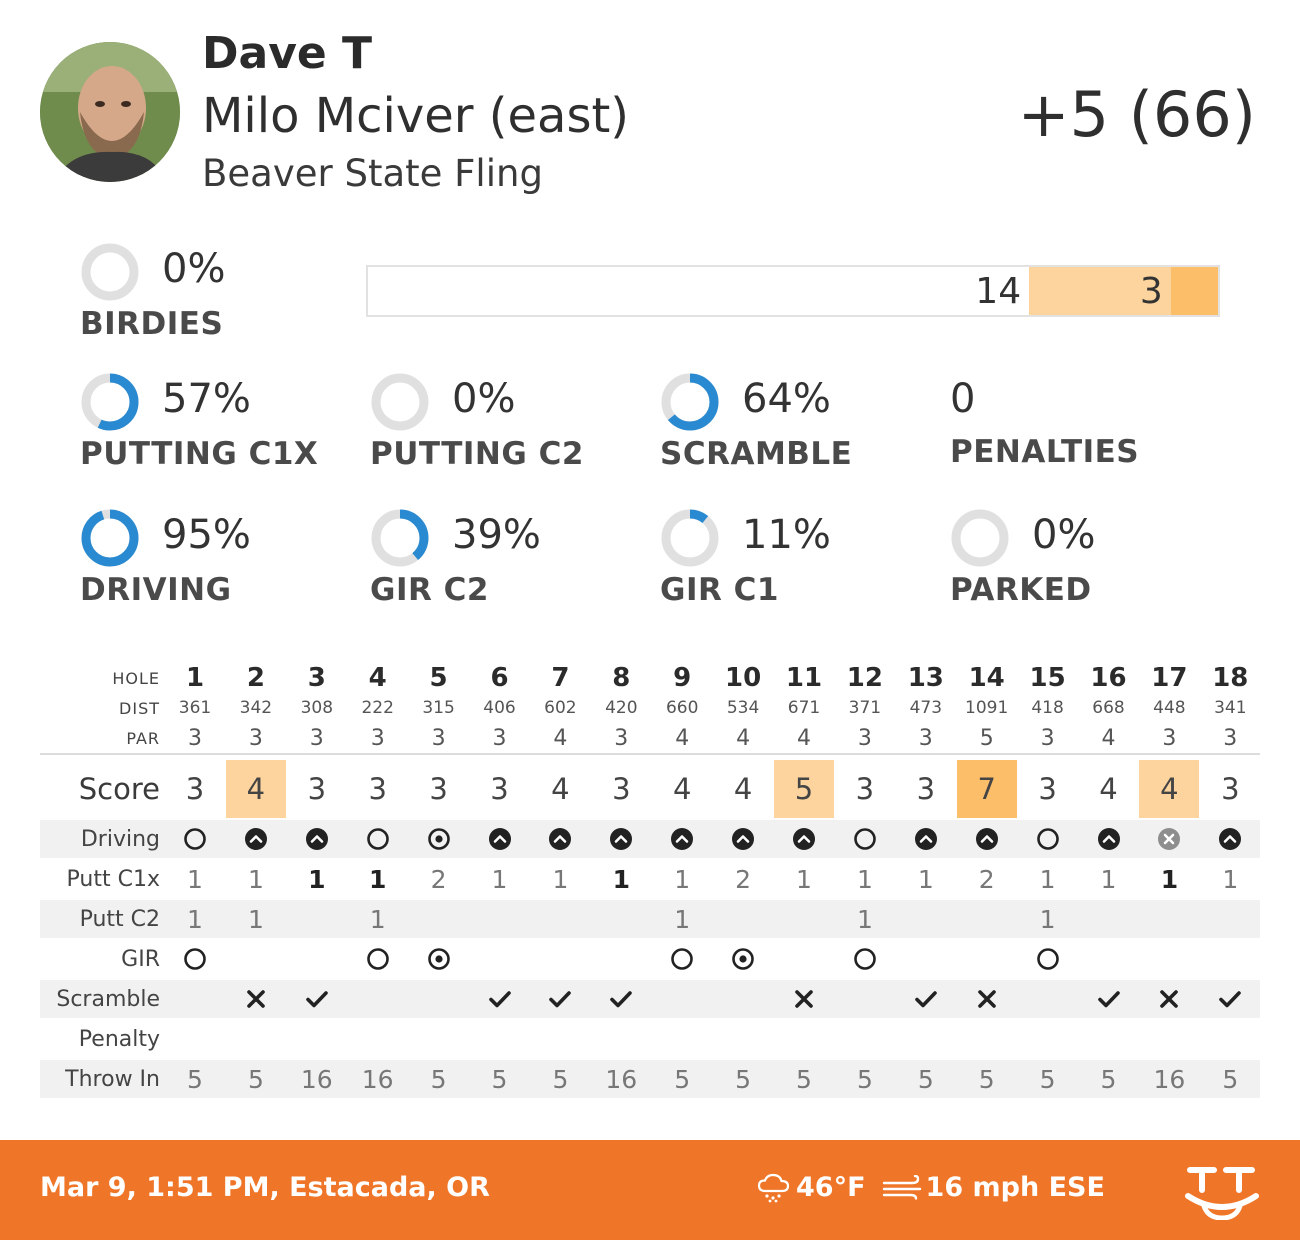 Image resolution: width=1300 pixels, height=1240 pixels. What do you see at coordinates (255, 789) in the screenshot?
I see `score-hole-2: 4` at bounding box center [255, 789].